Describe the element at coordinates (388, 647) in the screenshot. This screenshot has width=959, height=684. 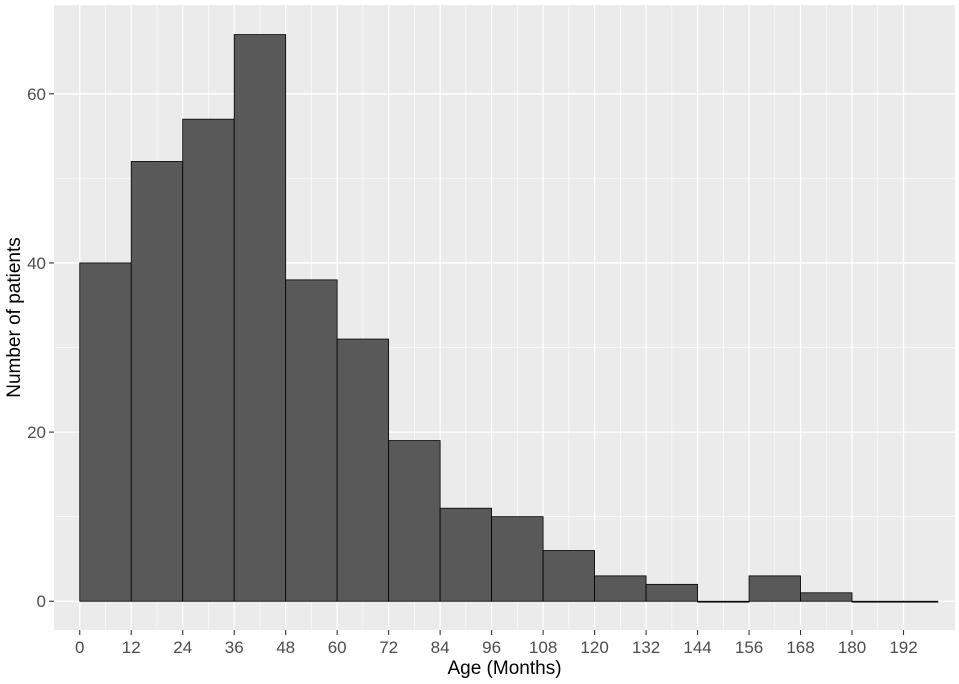
I see `x-tick-label: 72` at that location.